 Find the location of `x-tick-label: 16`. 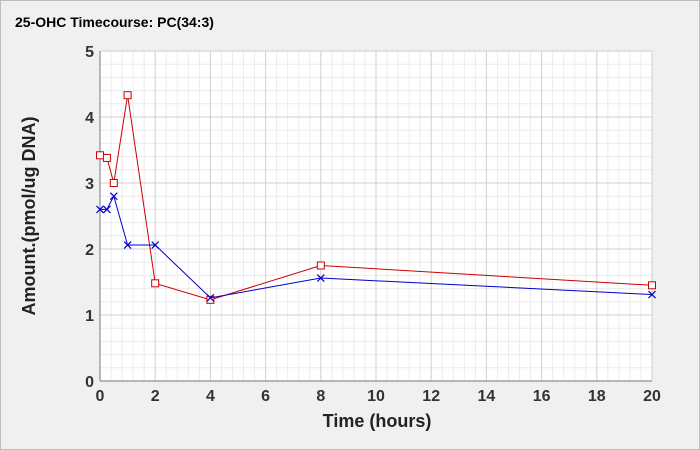

x-tick-label: 16 is located at coordinates (542, 396).